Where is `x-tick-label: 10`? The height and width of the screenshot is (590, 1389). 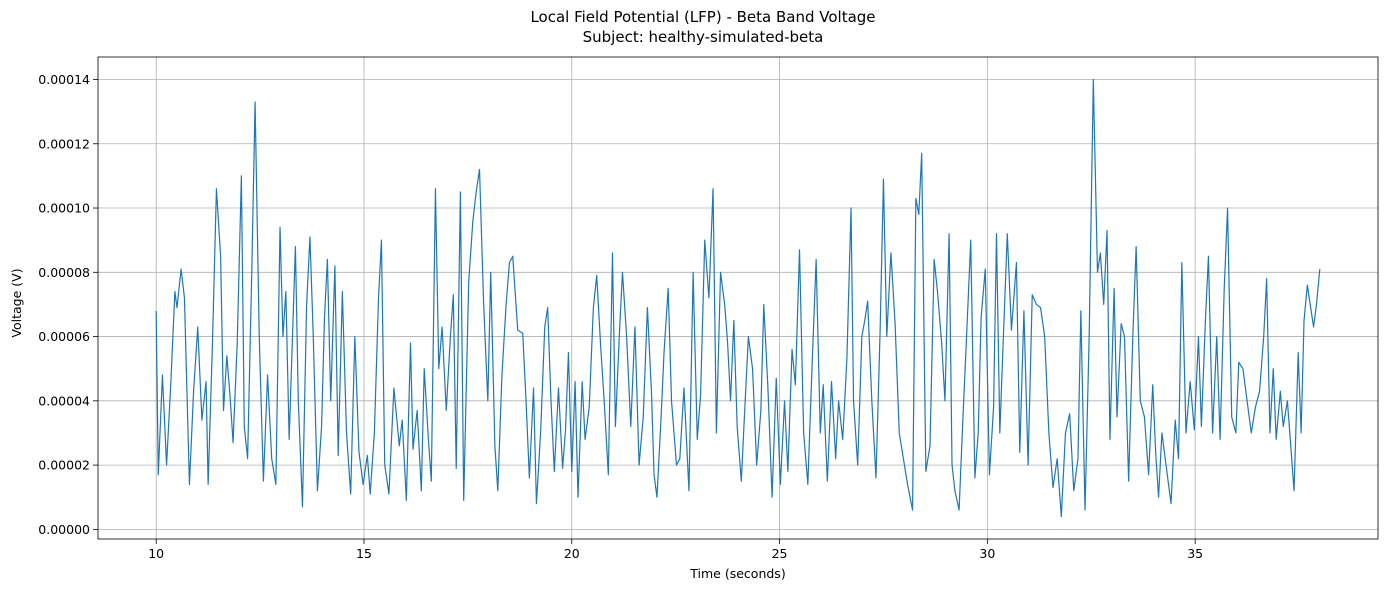 x-tick-label: 10 is located at coordinates (156, 553).